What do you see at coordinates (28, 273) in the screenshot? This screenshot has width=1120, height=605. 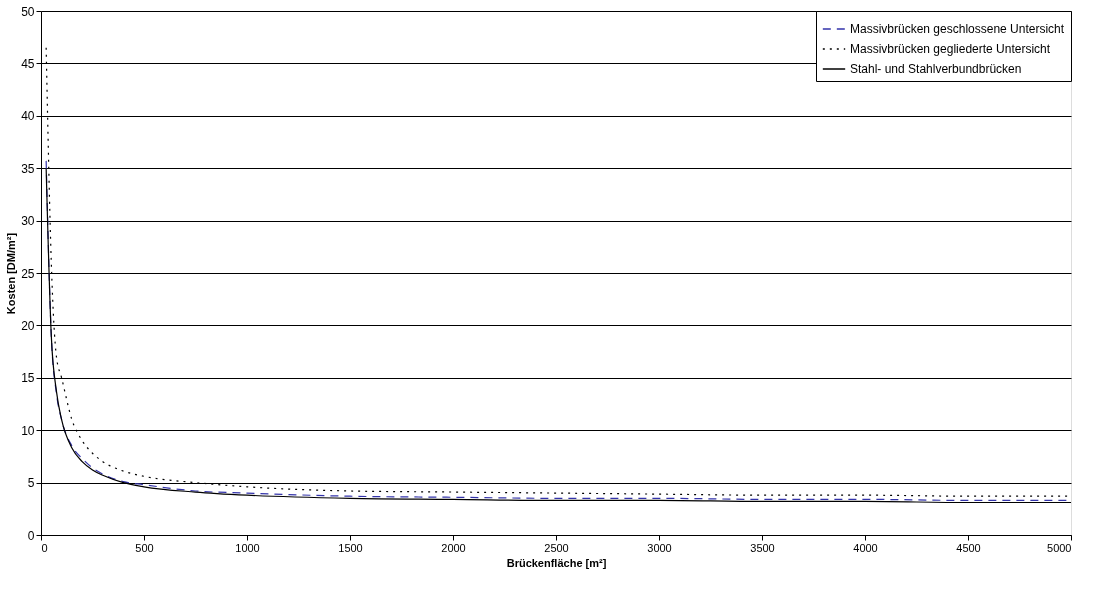 I see `y-tick-label: 25` at bounding box center [28, 273].